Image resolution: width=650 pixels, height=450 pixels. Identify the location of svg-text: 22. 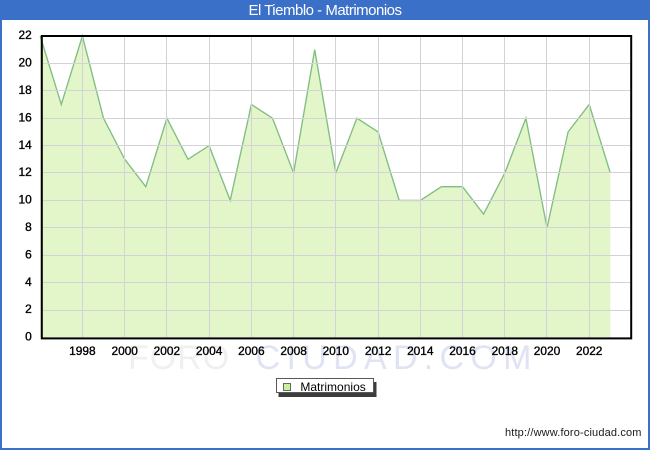
(25, 35).